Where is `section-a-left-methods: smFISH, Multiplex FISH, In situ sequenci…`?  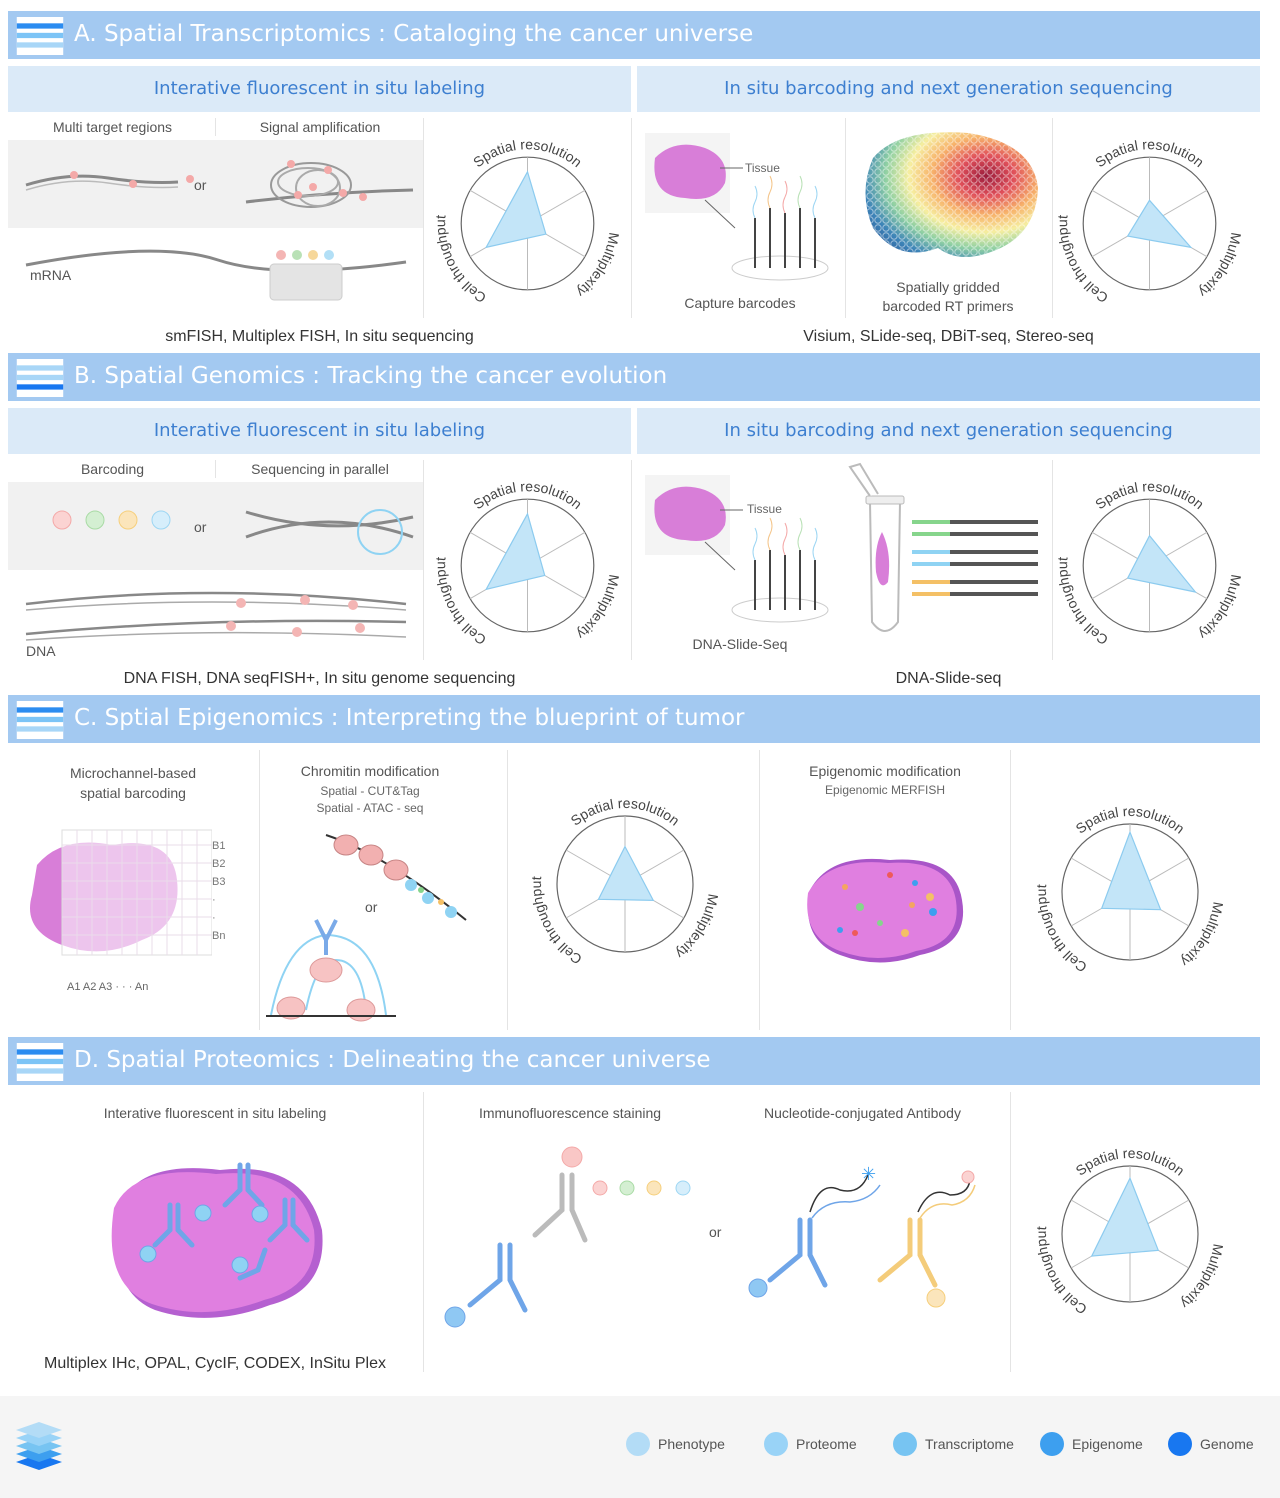
section-a-left-methods: smFISH, Multiplex FISH, In situ sequenci… is located at coordinates (319, 336).